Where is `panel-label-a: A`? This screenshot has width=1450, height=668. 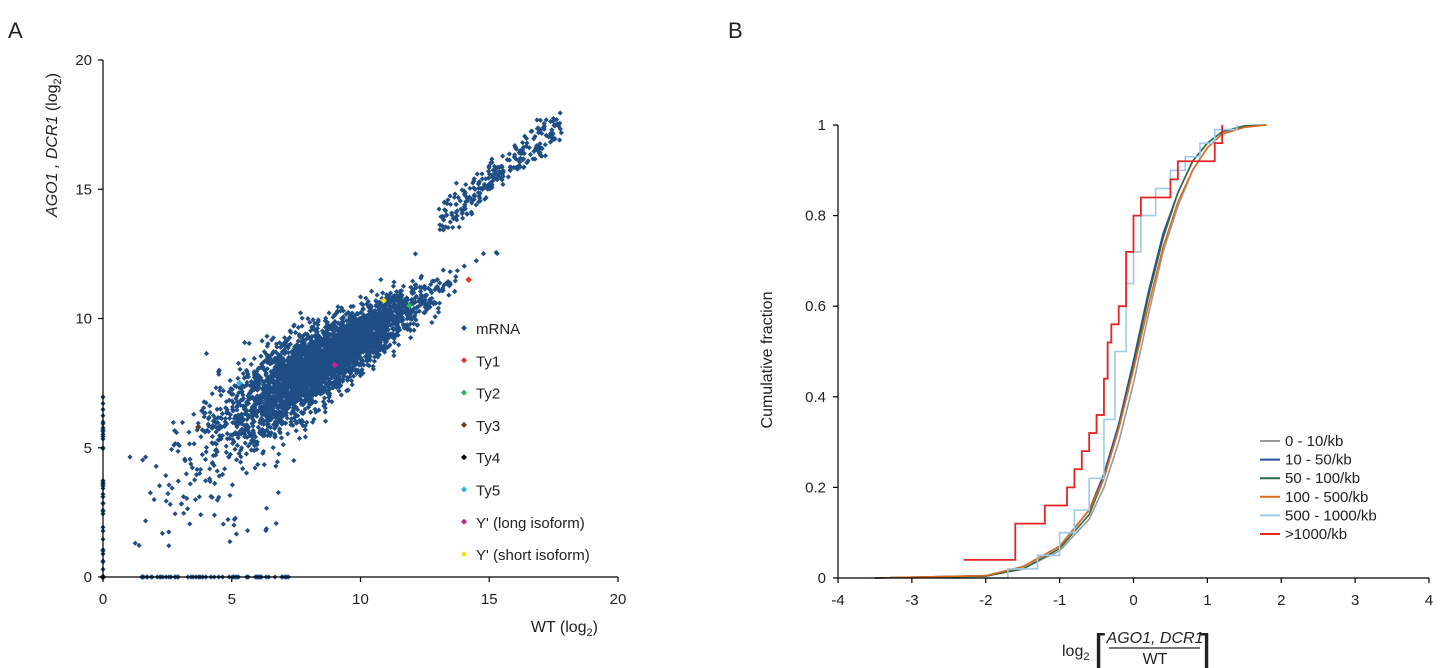
panel-label-a: A is located at coordinates (15, 30).